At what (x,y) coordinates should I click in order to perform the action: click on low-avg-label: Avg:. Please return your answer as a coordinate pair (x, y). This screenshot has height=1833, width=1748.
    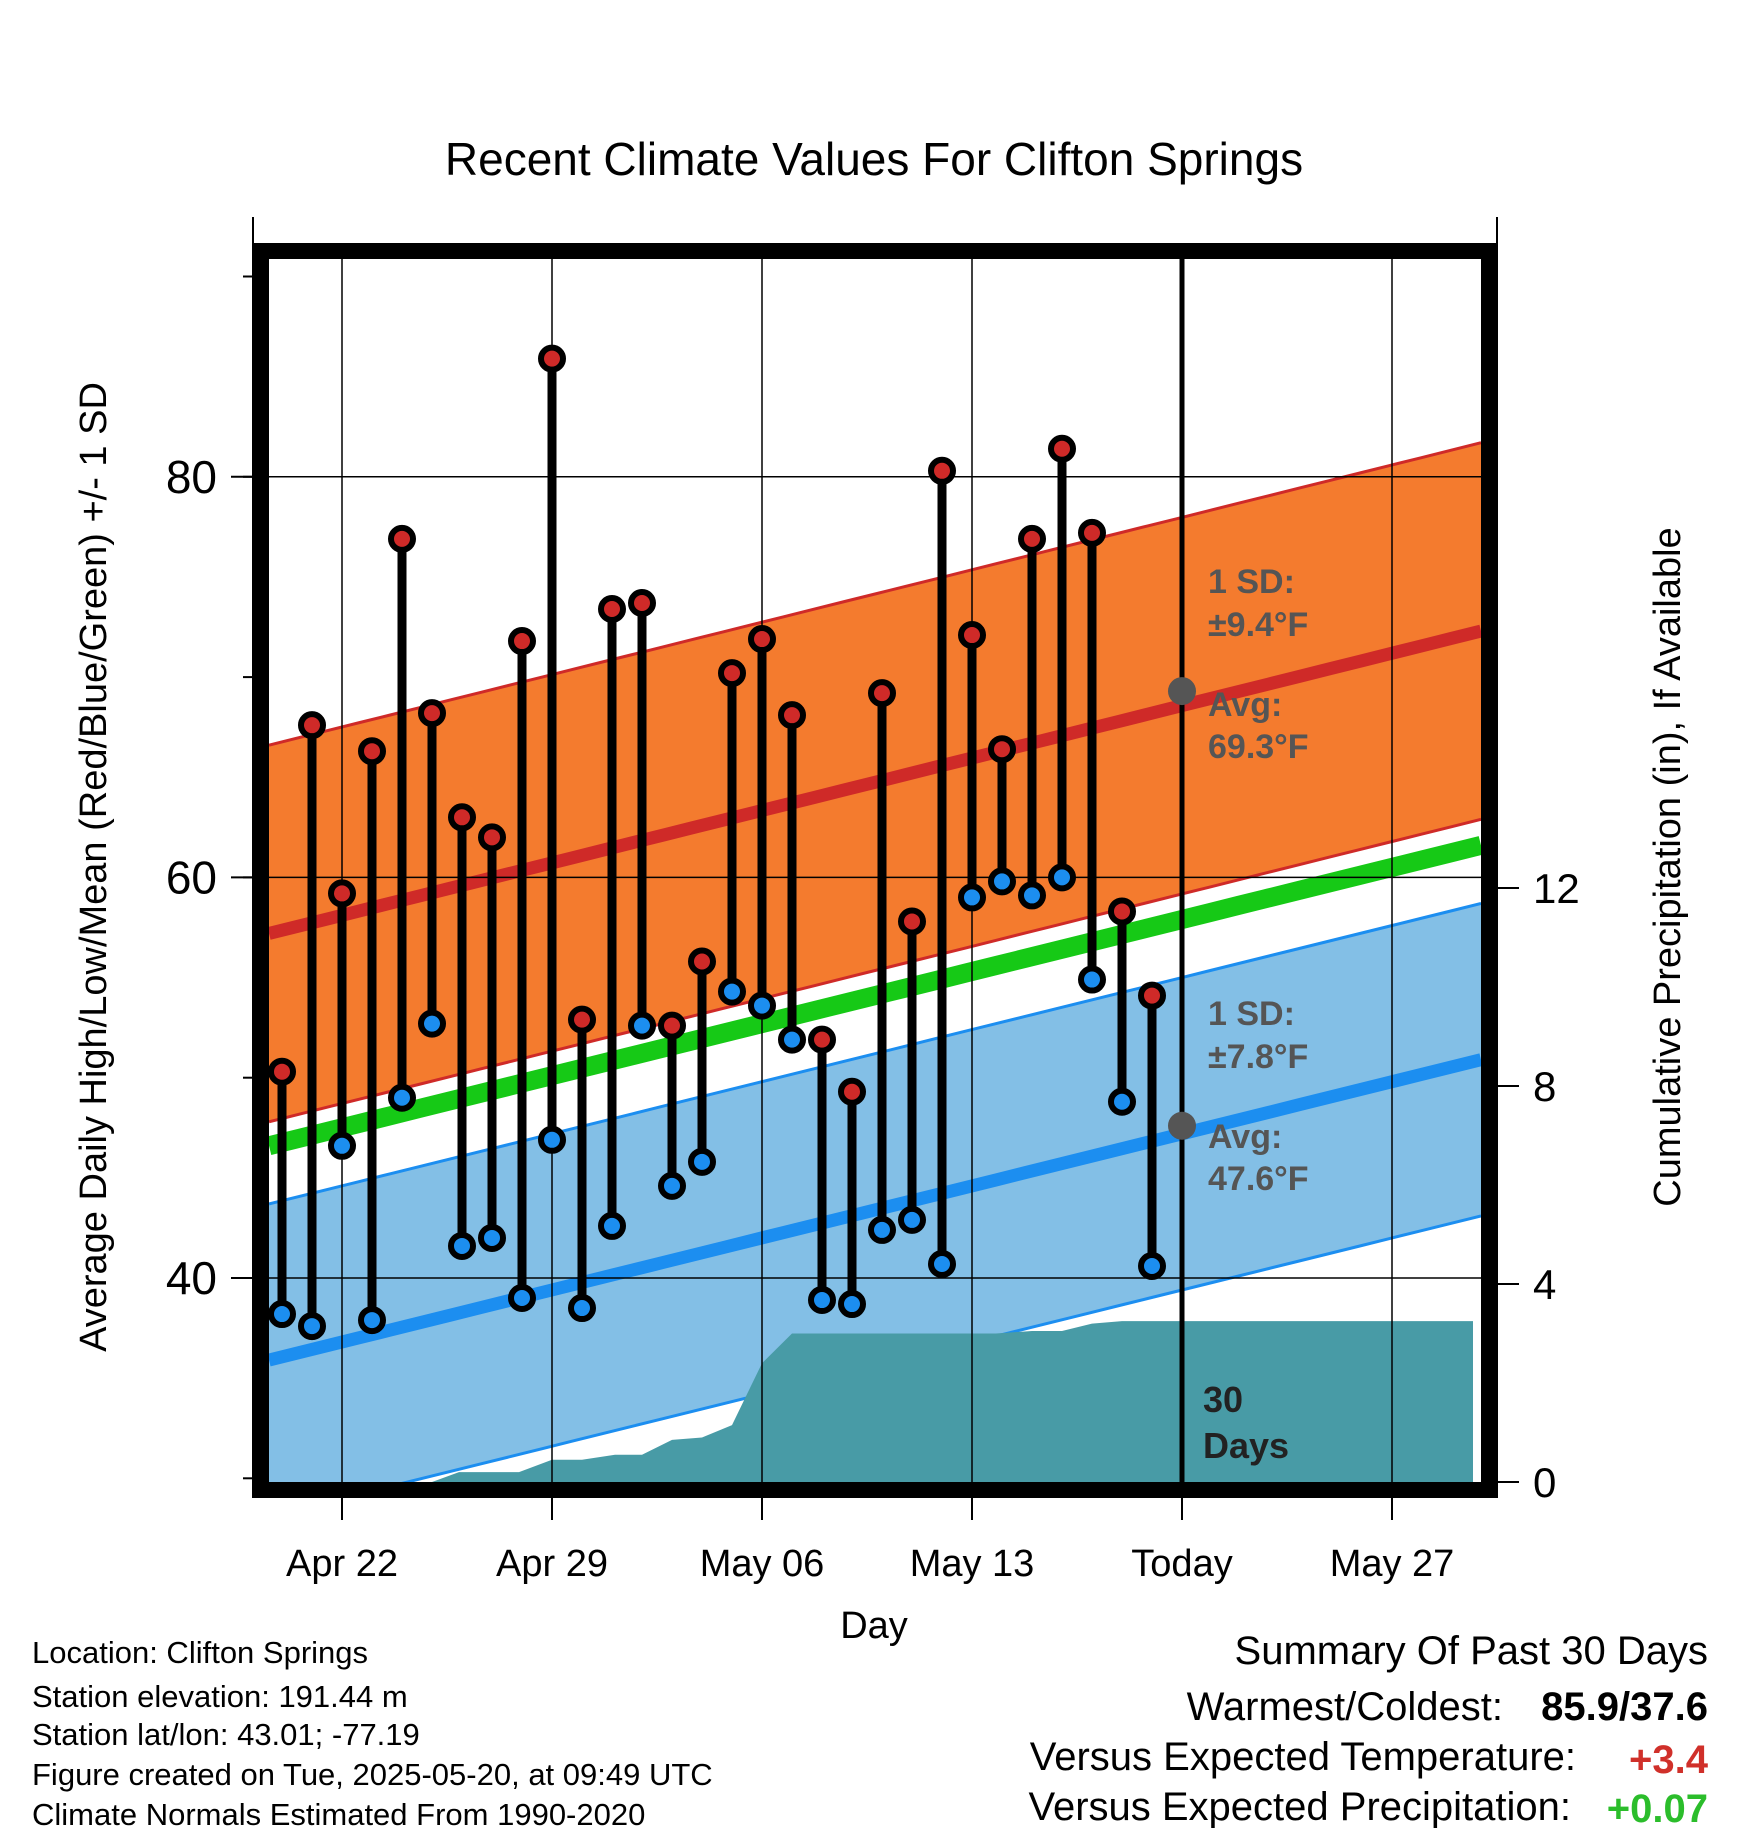
    Looking at the image, I should click on (1245, 1137).